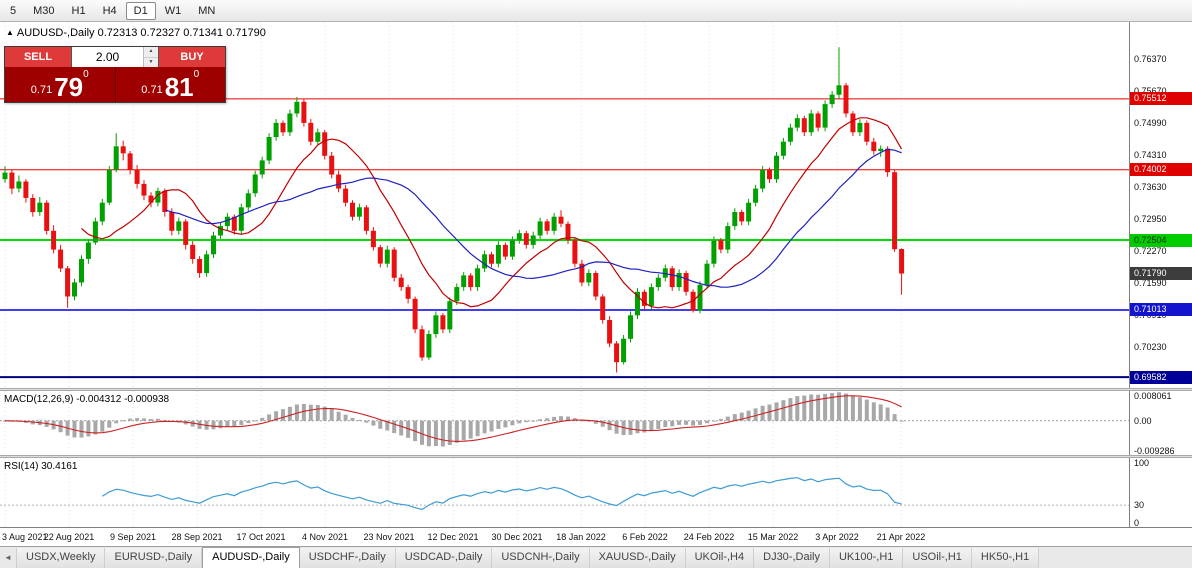 The width and height of the screenshot is (1192, 568). What do you see at coordinates (25, 537) in the screenshot?
I see `date-axis-label: 3 Aug 2021` at bounding box center [25, 537].